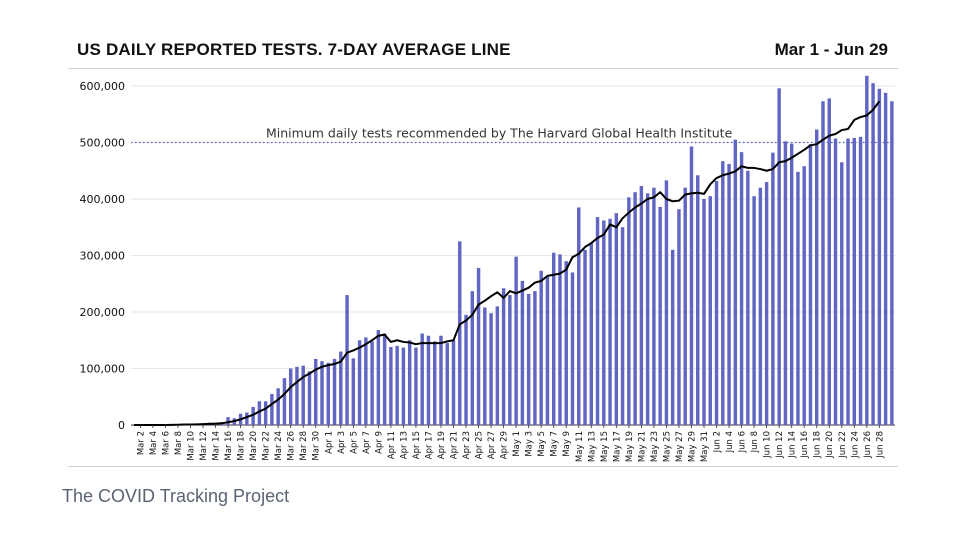 This screenshot has width=978, height=537. What do you see at coordinates (467, 445) in the screenshot?
I see `x-tick-label: Apr 23` at bounding box center [467, 445].